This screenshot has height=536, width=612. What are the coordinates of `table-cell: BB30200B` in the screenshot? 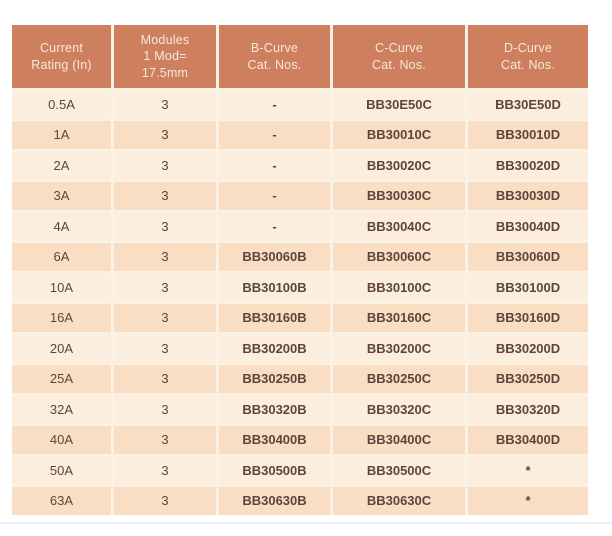 It's located at (274, 348).